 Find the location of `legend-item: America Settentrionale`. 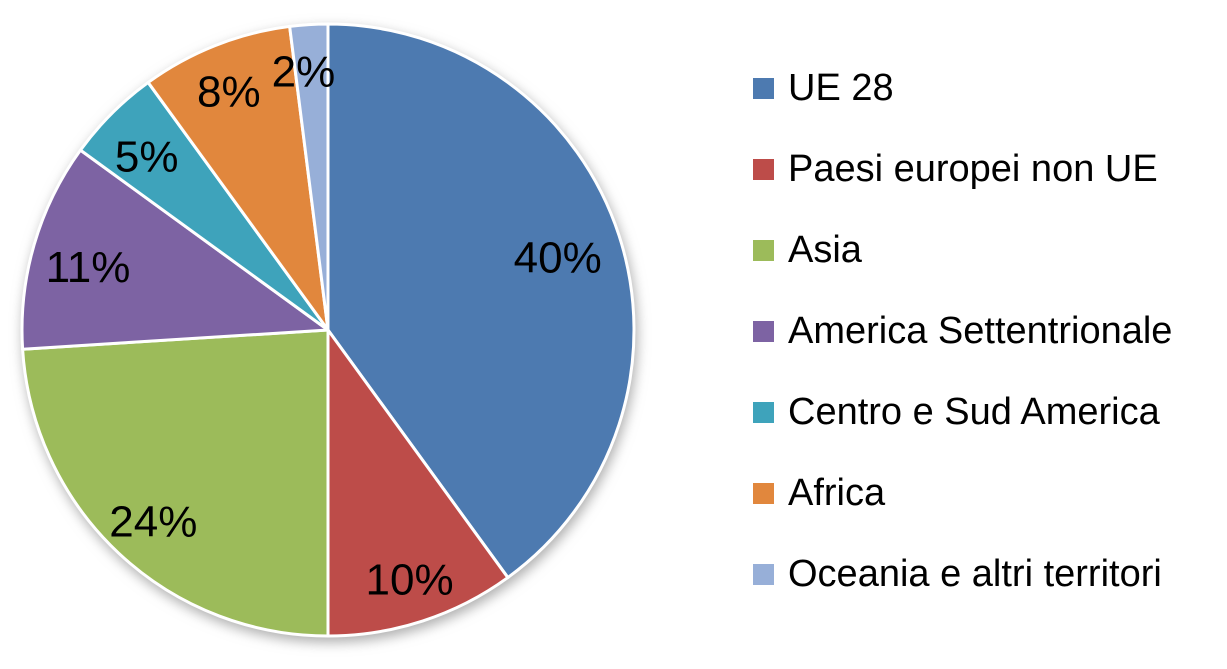

legend-item: America Settentrionale is located at coordinates (962, 331).